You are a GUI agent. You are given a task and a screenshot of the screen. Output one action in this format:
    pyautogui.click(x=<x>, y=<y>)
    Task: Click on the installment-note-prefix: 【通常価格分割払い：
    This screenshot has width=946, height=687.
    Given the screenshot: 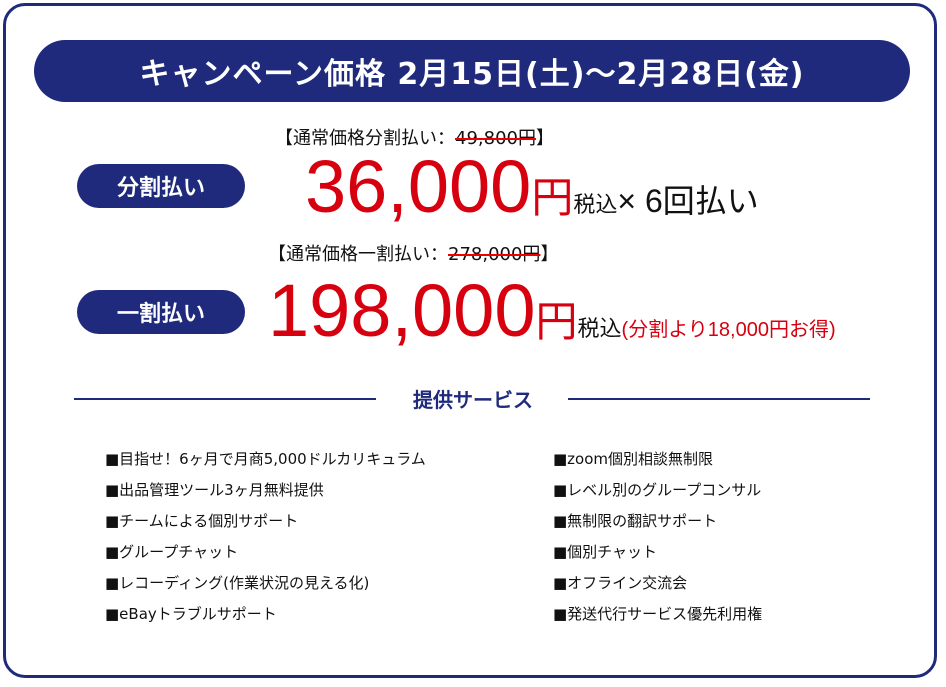 What is the action you would take?
    pyautogui.click(x=365, y=138)
    